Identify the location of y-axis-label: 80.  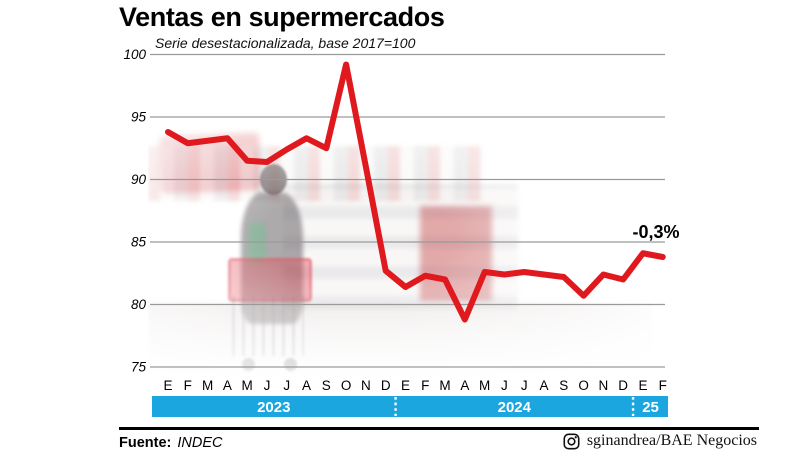
(139, 304).